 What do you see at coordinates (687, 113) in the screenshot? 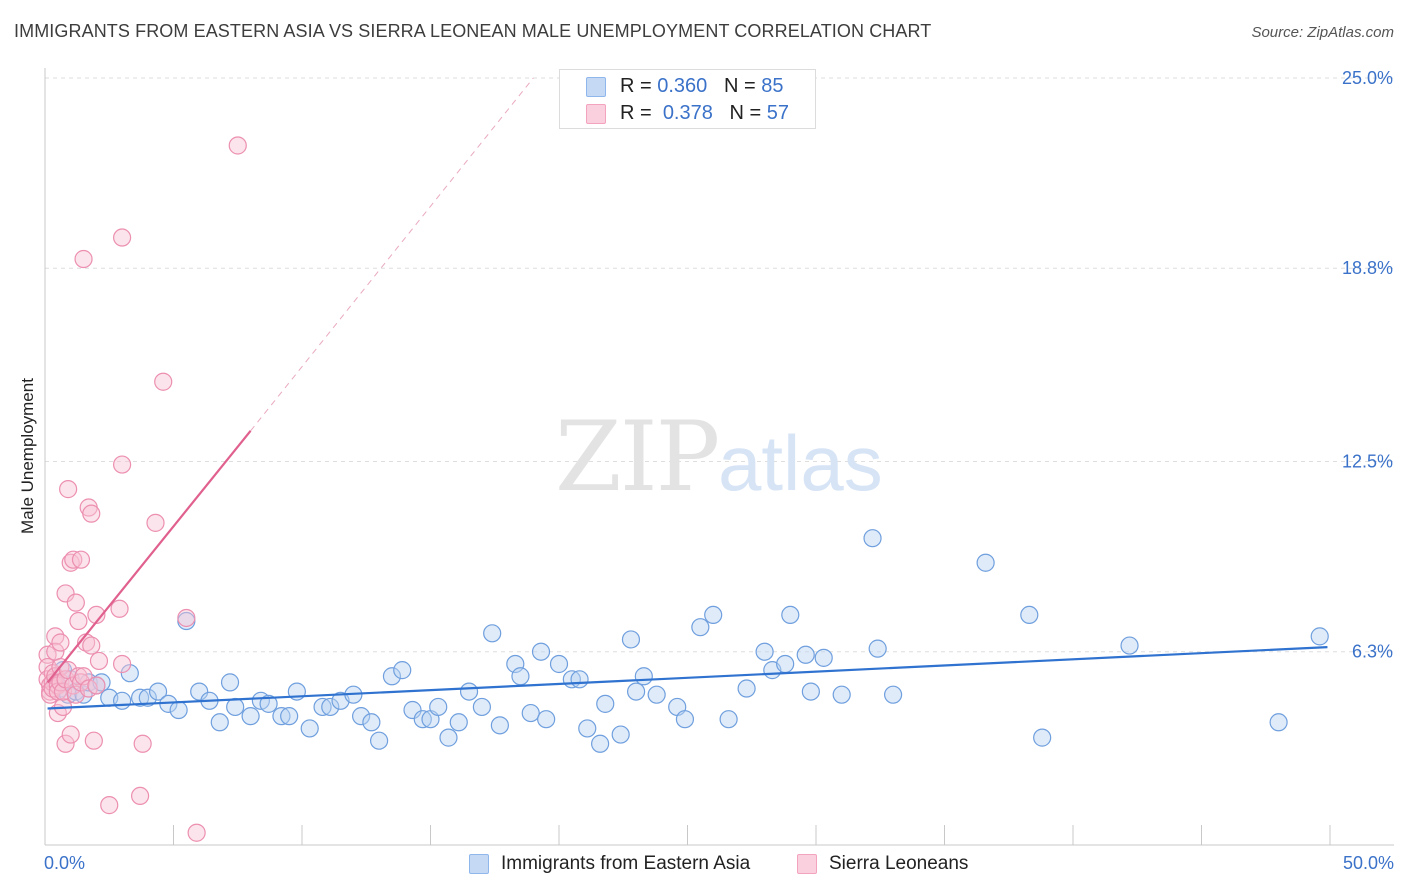
I see `legend-r-value: 0.378` at bounding box center [687, 113].